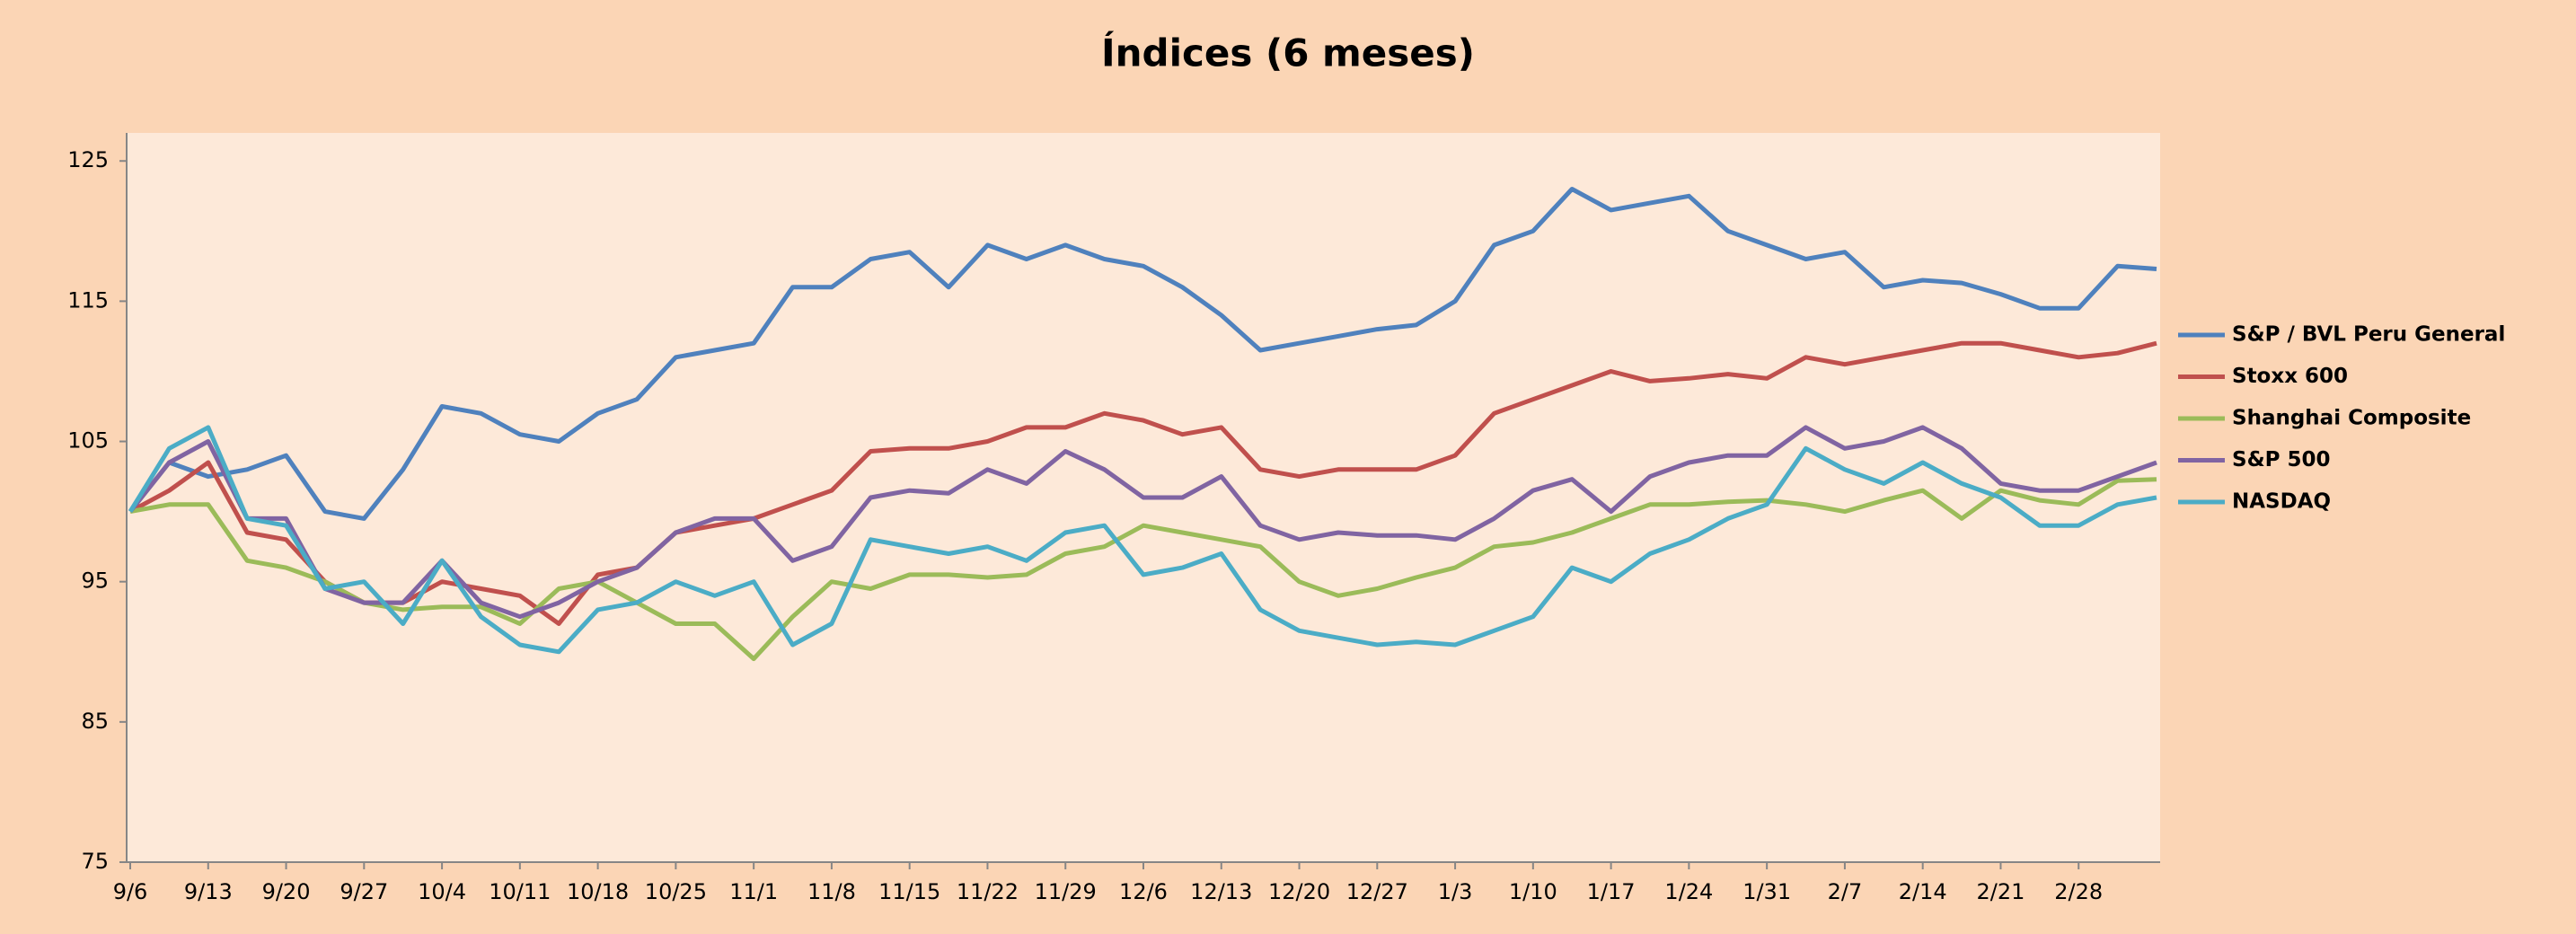 The height and width of the screenshot is (934, 2576). What do you see at coordinates (2001, 891) in the screenshot?
I see `x-tick-label: 2/21` at bounding box center [2001, 891].